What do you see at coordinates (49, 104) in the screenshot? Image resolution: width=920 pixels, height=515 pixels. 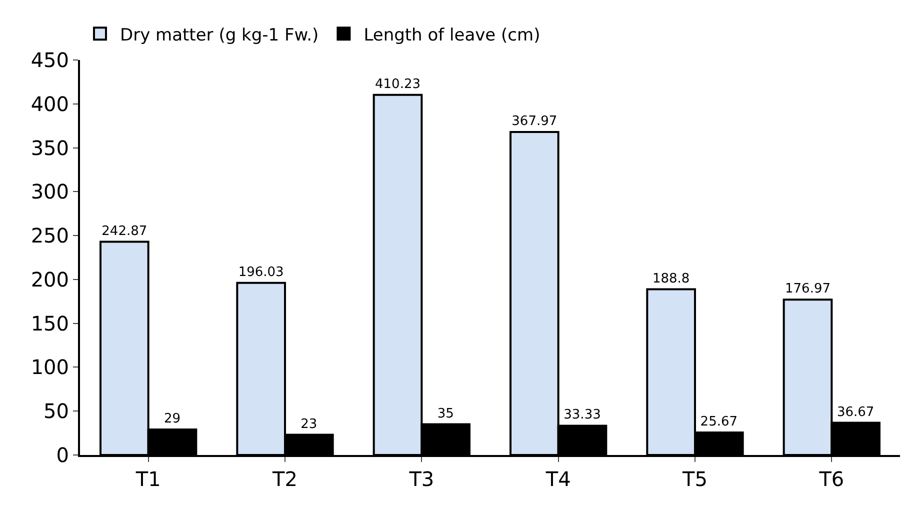 I see `y-tick-label: 400` at bounding box center [49, 104].